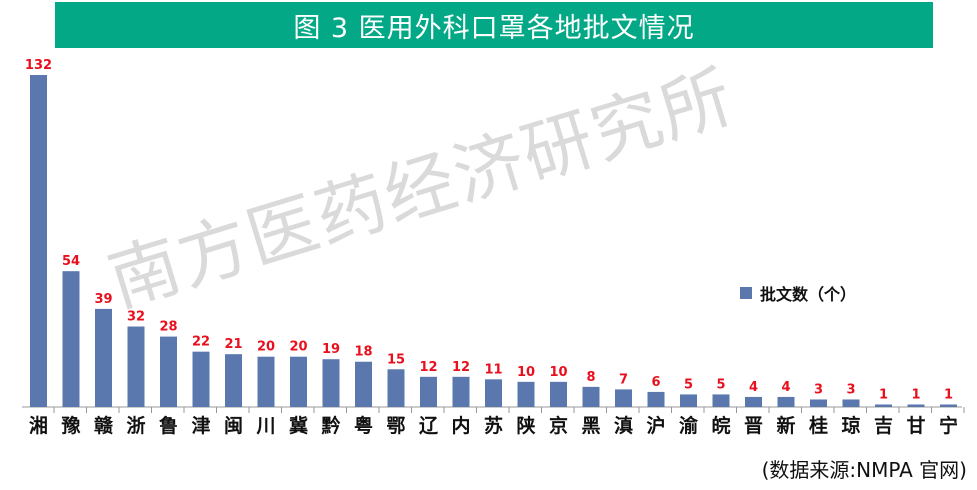 This screenshot has height=490, width=977. Describe the element at coordinates (71, 261) in the screenshot. I see `data-label: 54` at that location.